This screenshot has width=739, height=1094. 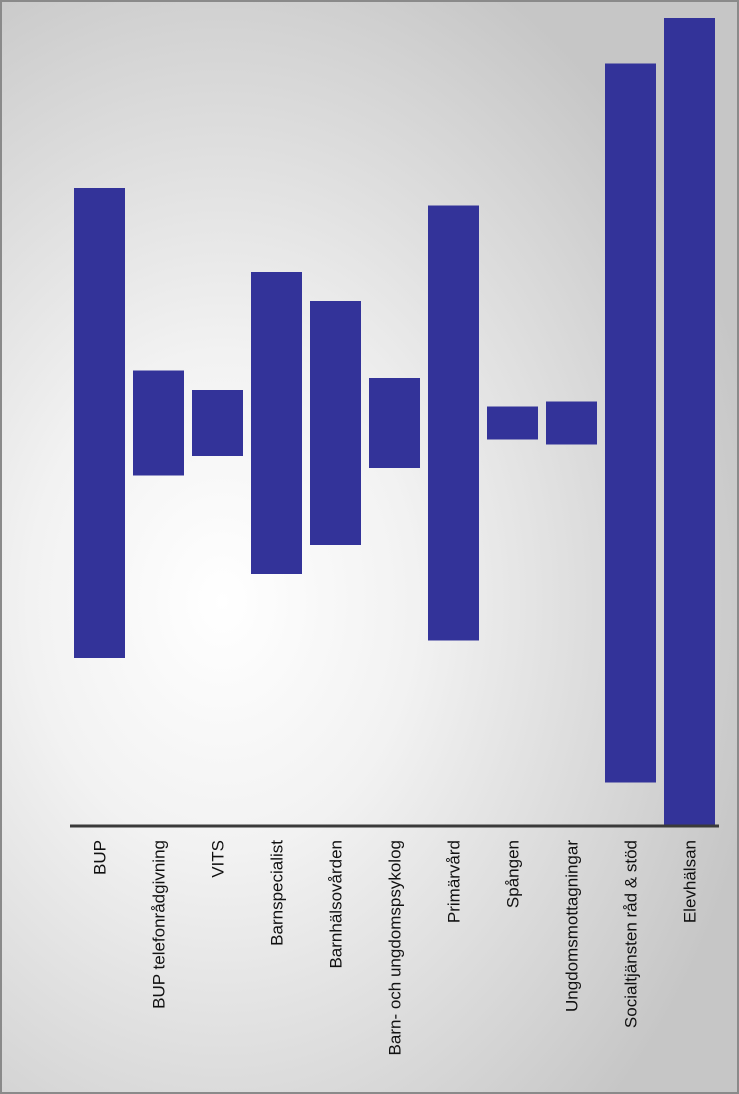 I want to click on category-label-3: Barnspecialist, so click(x=277, y=893).